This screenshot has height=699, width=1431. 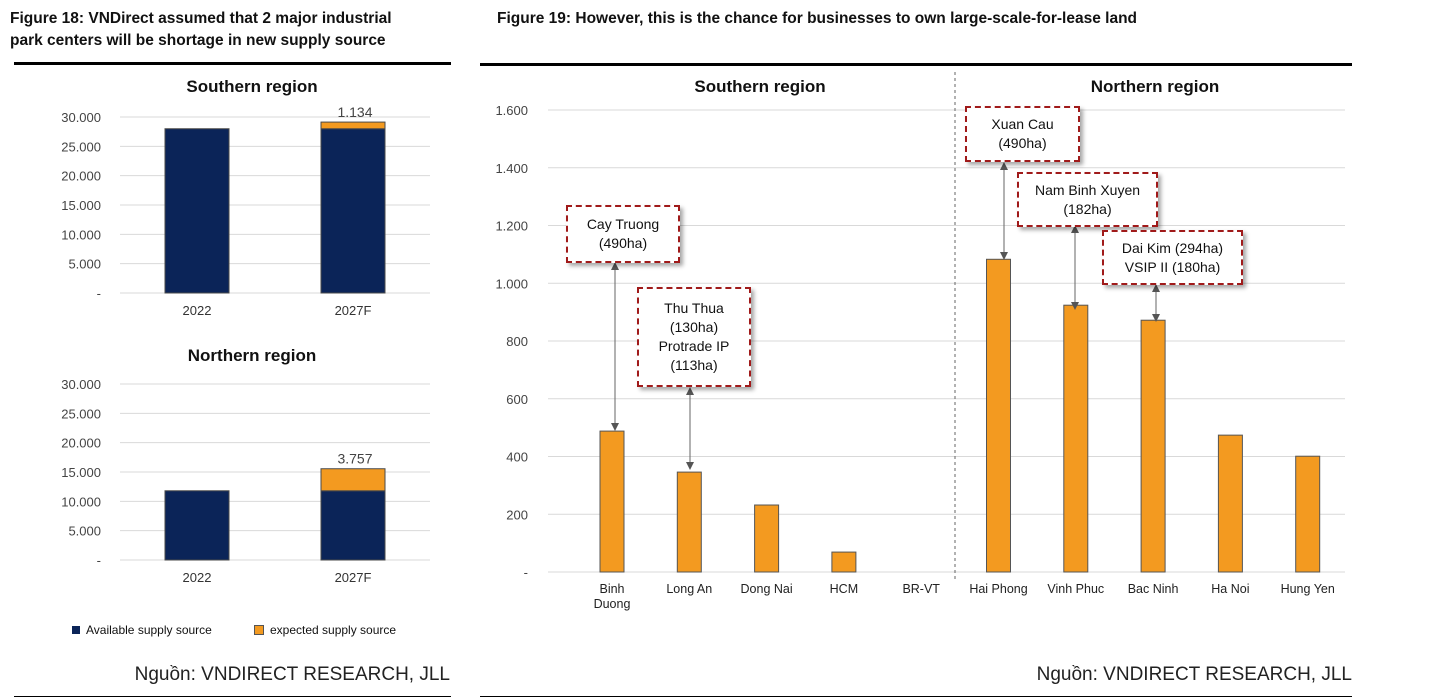 I want to click on bar-dong-nai, so click(x=767, y=538).